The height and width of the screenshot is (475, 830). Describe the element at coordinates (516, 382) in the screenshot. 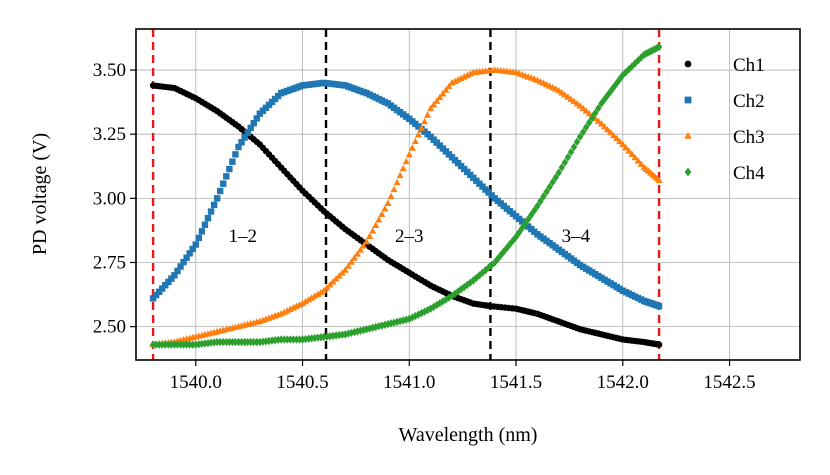

I see `x-tick-label: 1541.5` at that location.